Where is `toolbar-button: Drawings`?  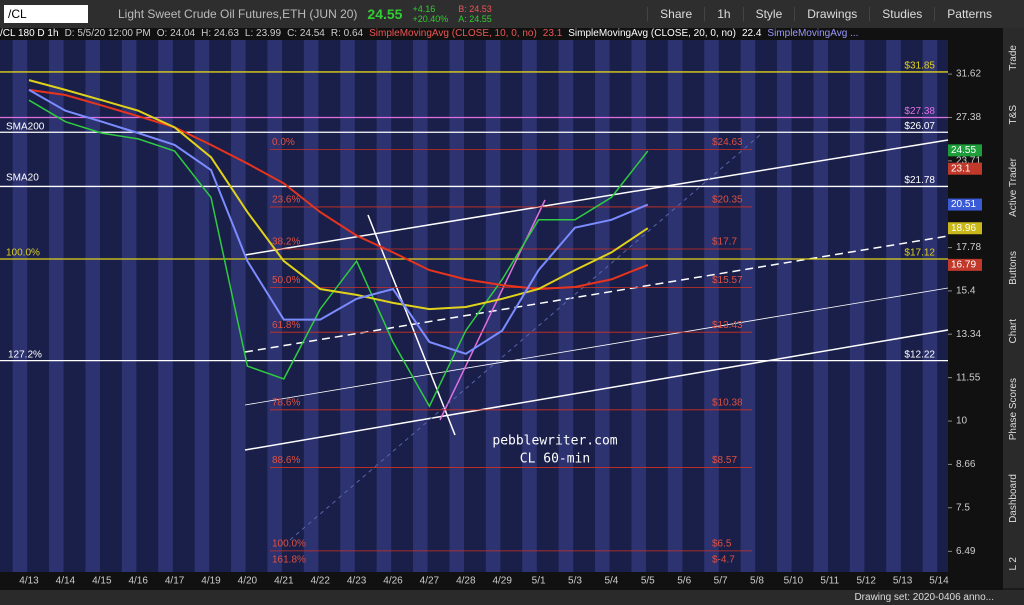
toolbar-button: Drawings is located at coordinates (831, 14).